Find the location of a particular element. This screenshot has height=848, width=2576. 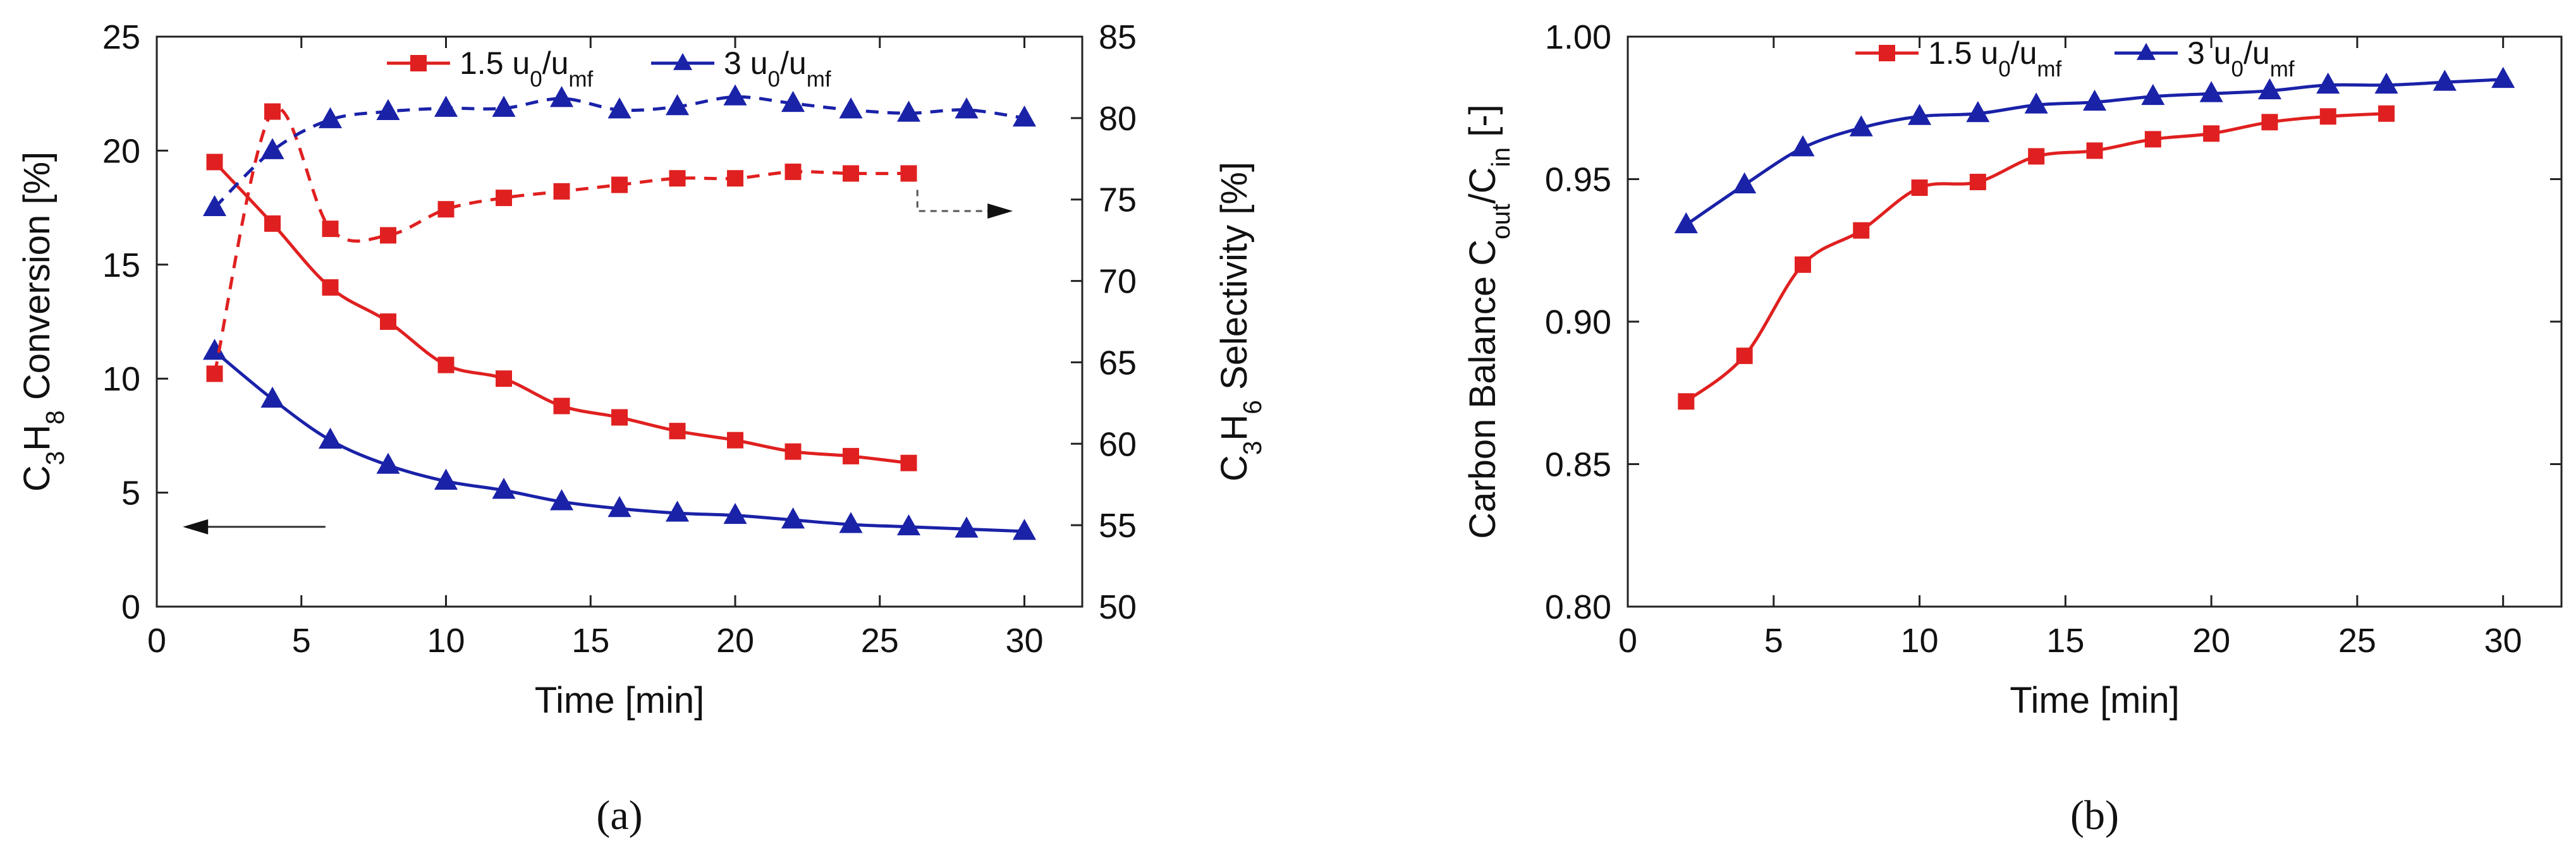

x-axis-title-b: Time [min] is located at coordinates (2095, 700).